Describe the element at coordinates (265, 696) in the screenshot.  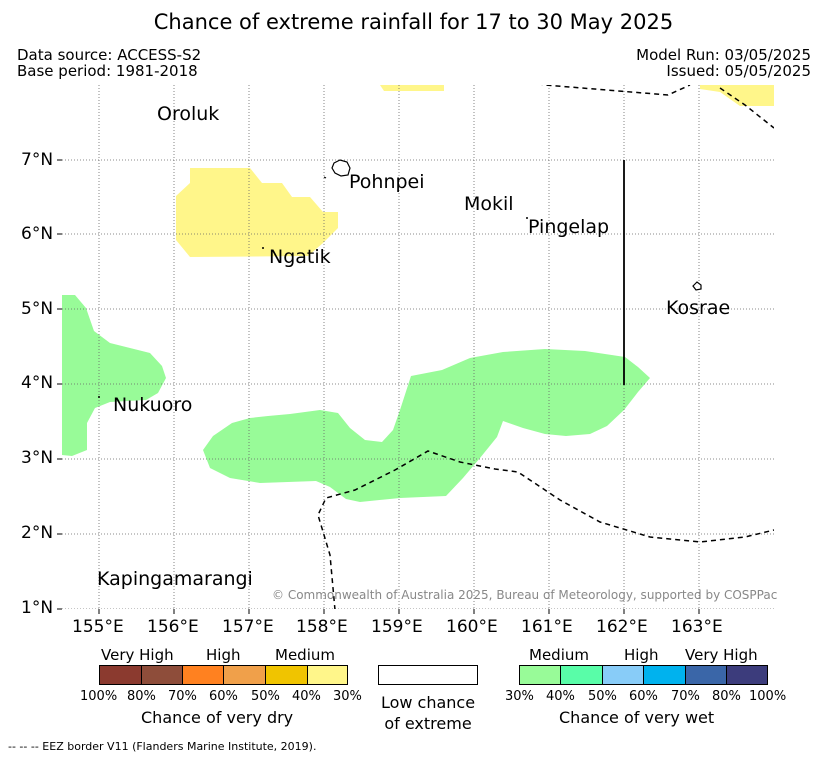
I see `dry-tick-50: 50%` at that location.